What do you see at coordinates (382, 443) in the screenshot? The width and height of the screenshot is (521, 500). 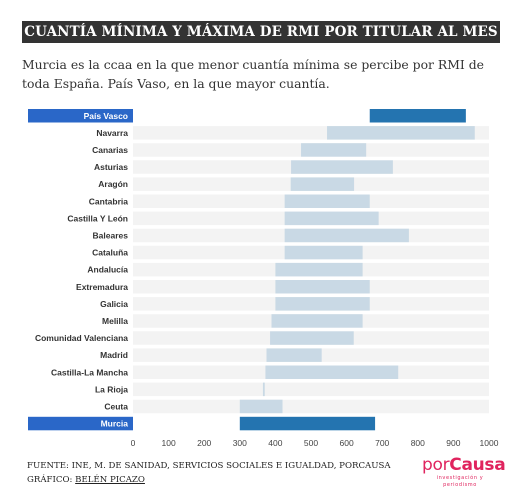 I see `x-tick-label-700: 700` at bounding box center [382, 443].